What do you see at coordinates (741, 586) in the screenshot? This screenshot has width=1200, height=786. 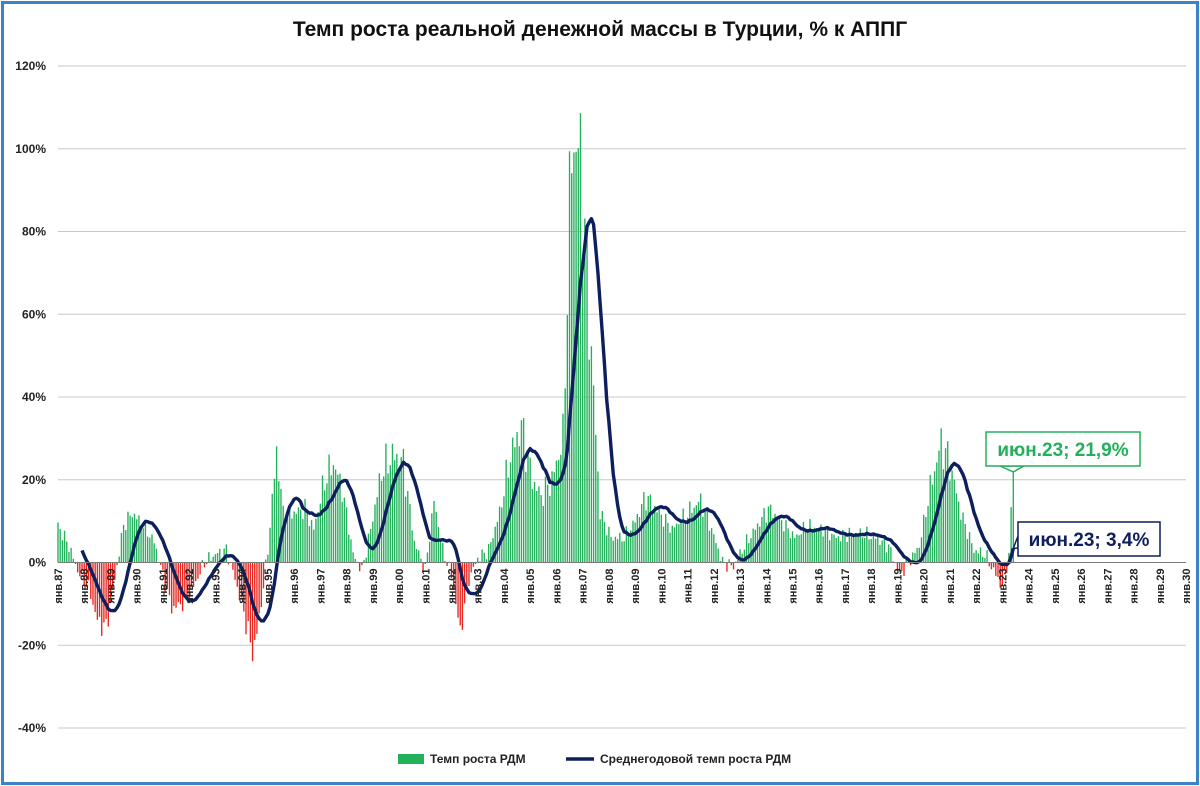 I see `x-tick-label: янв.13` at bounding box center [741, 586].